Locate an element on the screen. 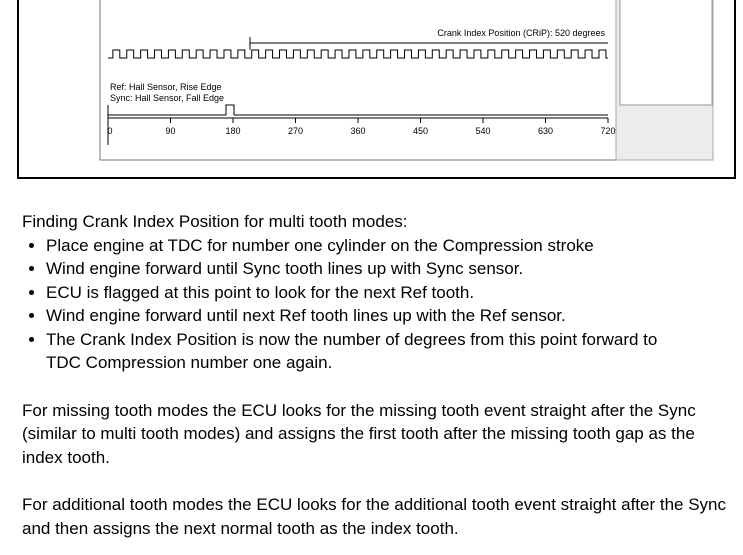 The height and width of the screenshot is (555, 743). ref-wave is located at coordinates (358, 54).